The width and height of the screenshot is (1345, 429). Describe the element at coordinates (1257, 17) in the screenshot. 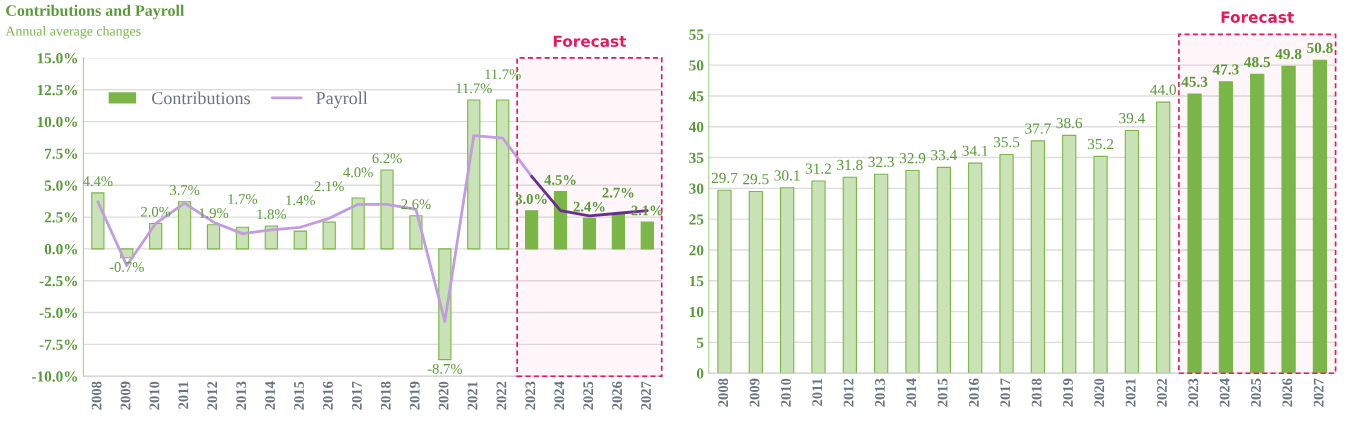

I see `band-label: Forecast` at that location.